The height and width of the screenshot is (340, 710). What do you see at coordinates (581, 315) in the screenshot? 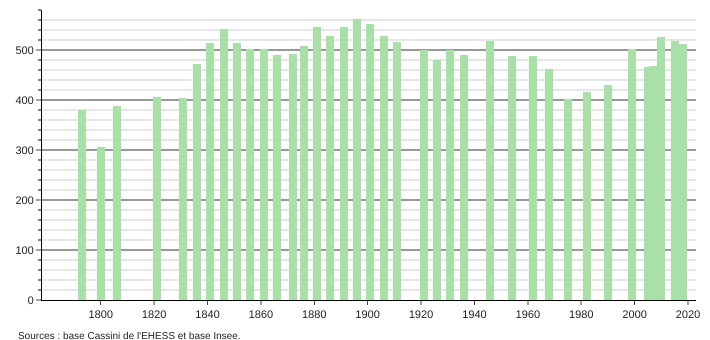
I see `x-tick-label: 1980` at bounding box center [581, 315].